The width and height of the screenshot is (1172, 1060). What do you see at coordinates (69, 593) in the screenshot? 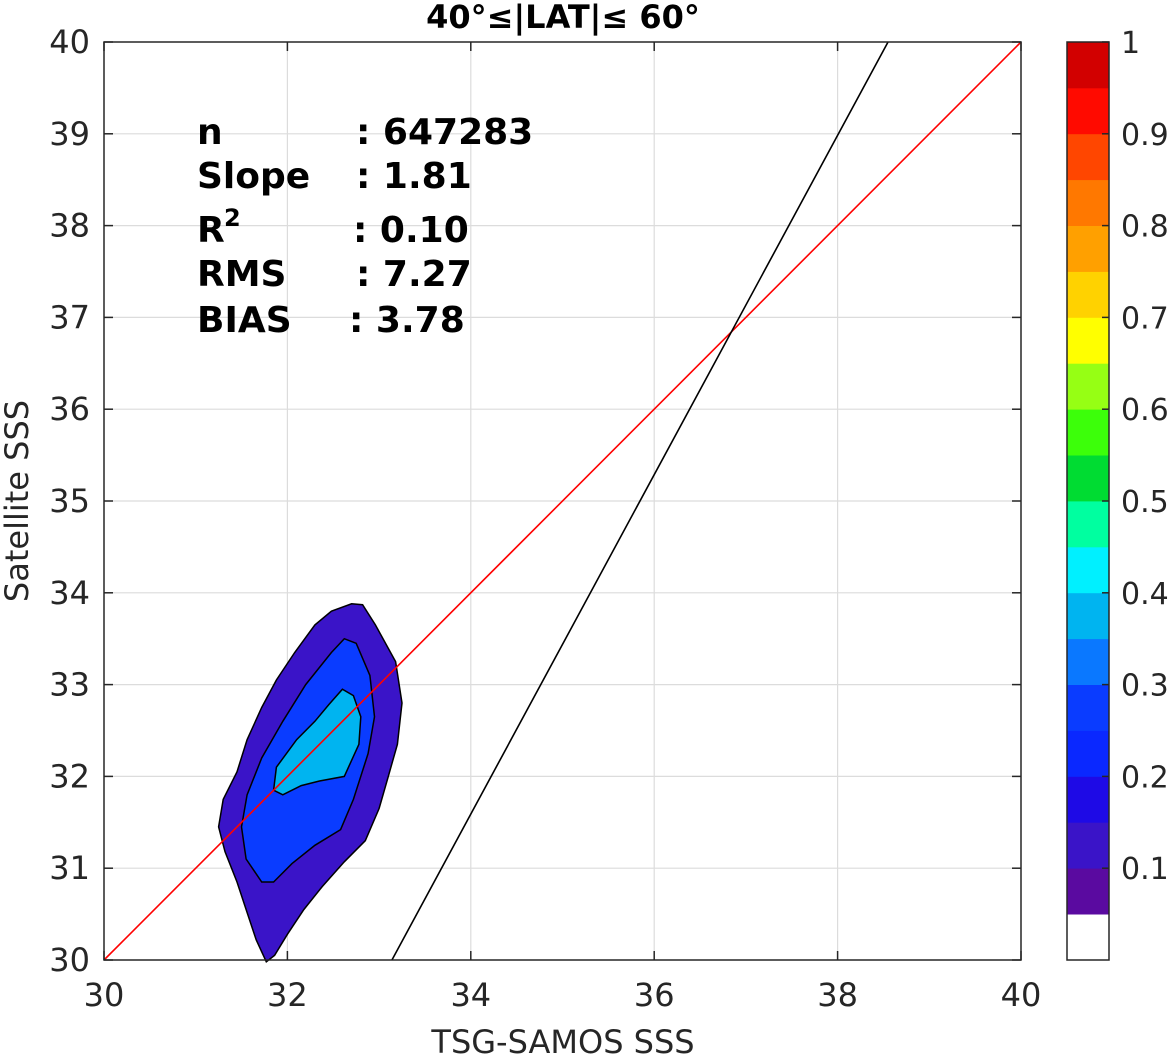
I see `y-tick-label: 34` at bounding box center [69, 593].